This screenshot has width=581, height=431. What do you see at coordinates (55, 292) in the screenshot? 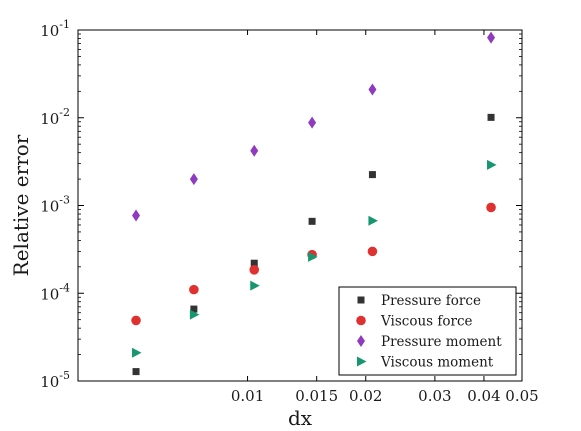
I see `y-tick-label: 10⁻⁴` at bounding box center [55, 292].